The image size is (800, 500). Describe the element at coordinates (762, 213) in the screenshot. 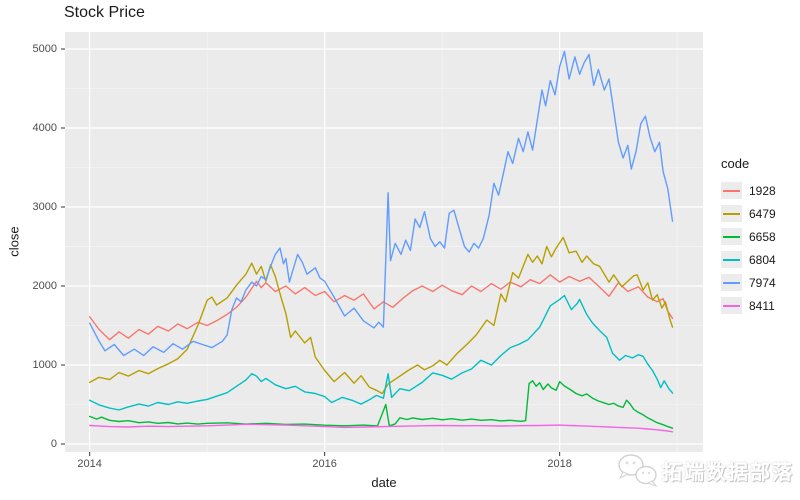

I see `legend-label: 6479` at that location.